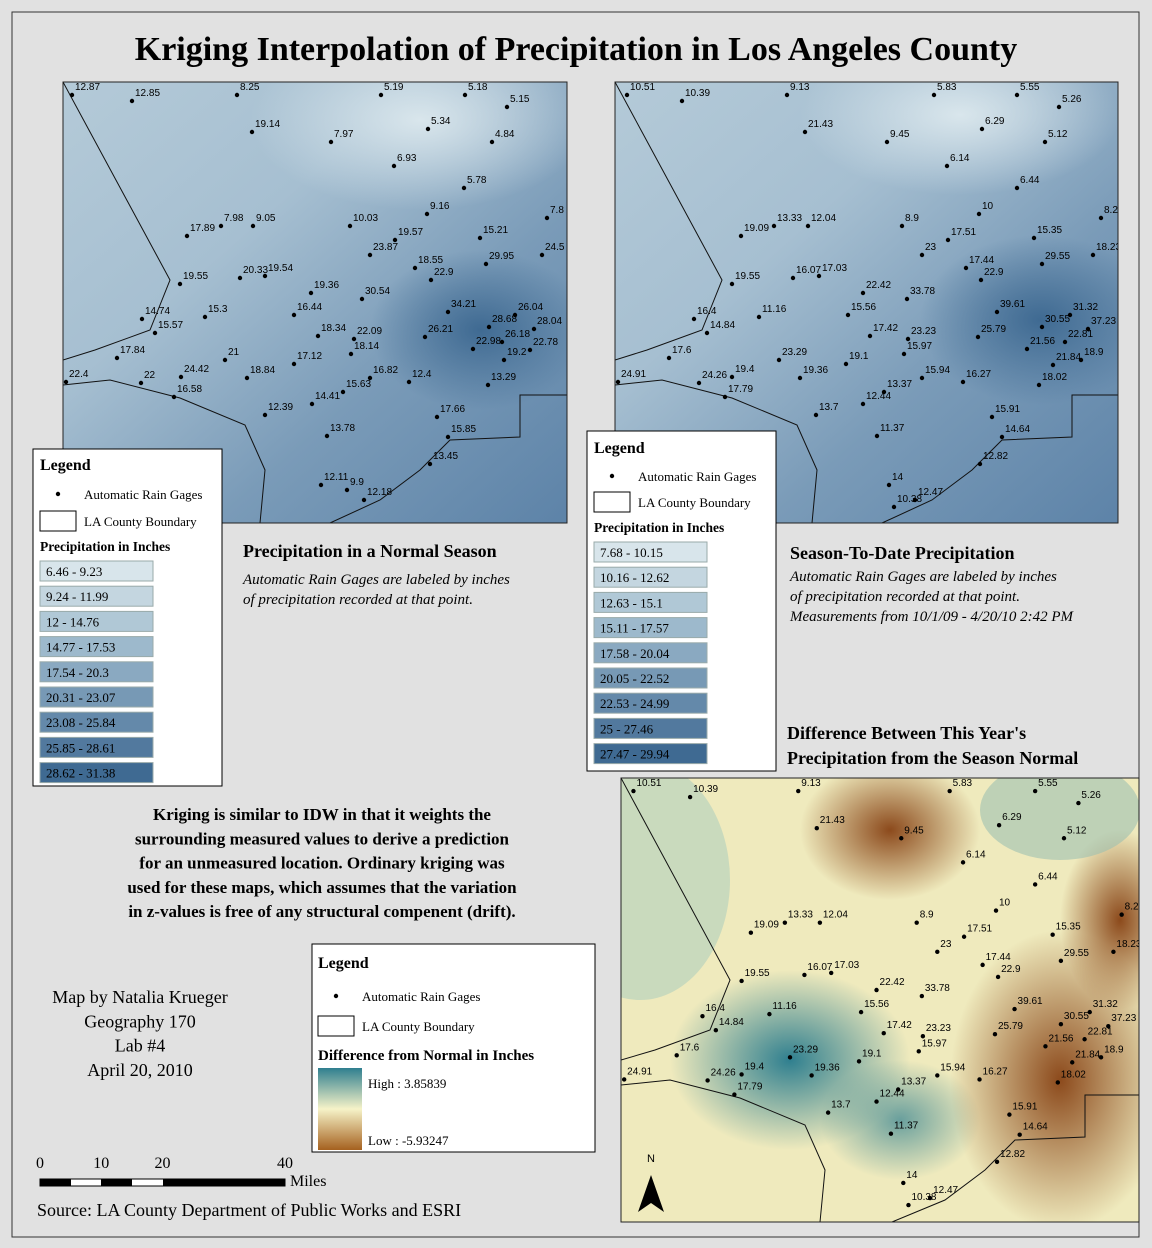 The width and height of the screenshot is (1152, 1248). Describe the element at coordinates (407, 158) in the screenshot. I see `gauge-label: 6.93` at that location.